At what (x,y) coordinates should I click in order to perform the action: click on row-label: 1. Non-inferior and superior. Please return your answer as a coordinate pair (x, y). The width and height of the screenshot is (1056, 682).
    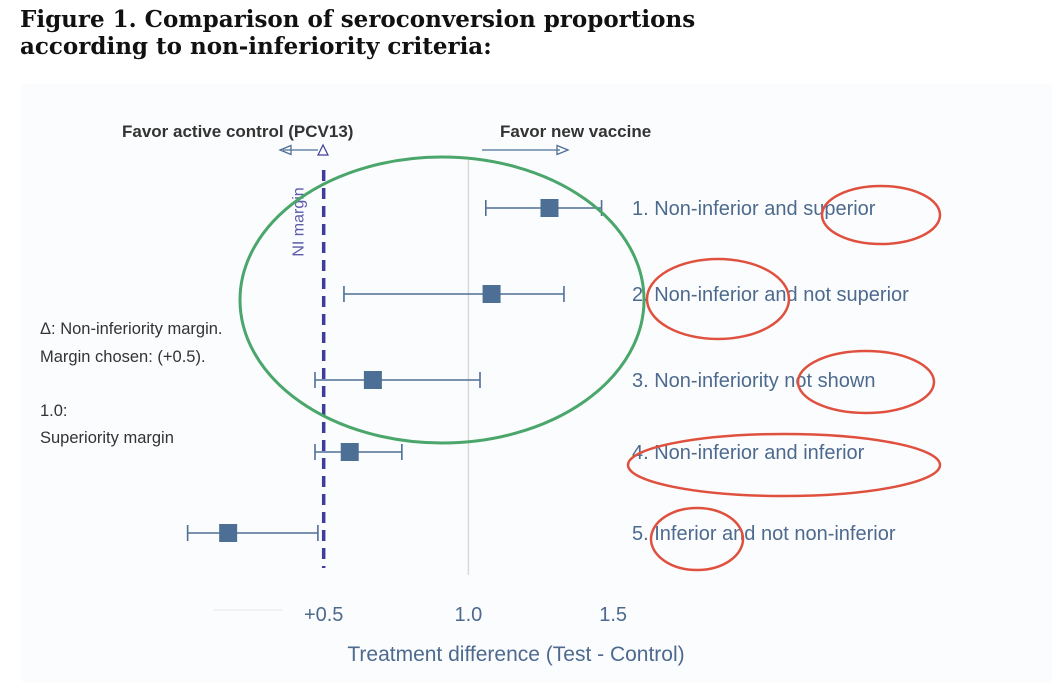
    Looking at the image, I should click on (754, 209).